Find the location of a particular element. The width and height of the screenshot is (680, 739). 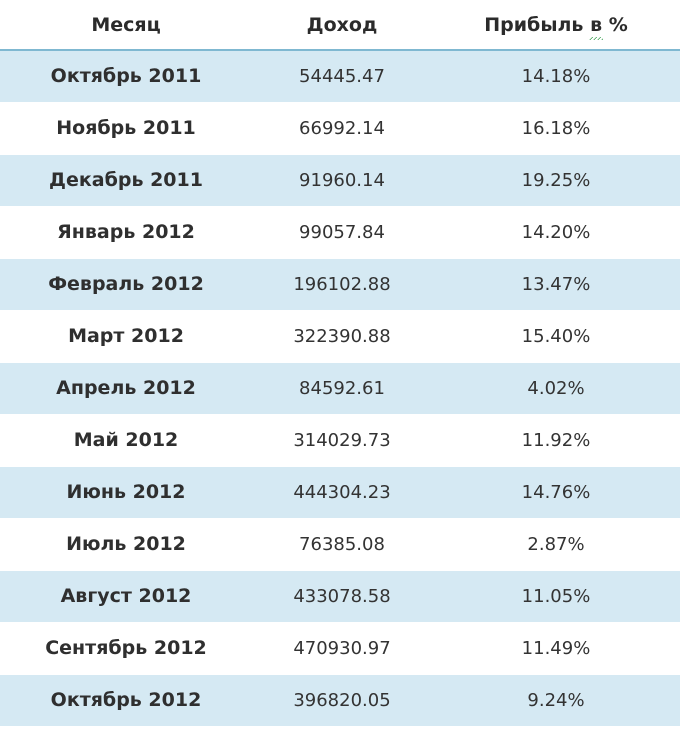

table-row: Июнь 2012 444304.23 14.76% is located at coordinates (340, 491).